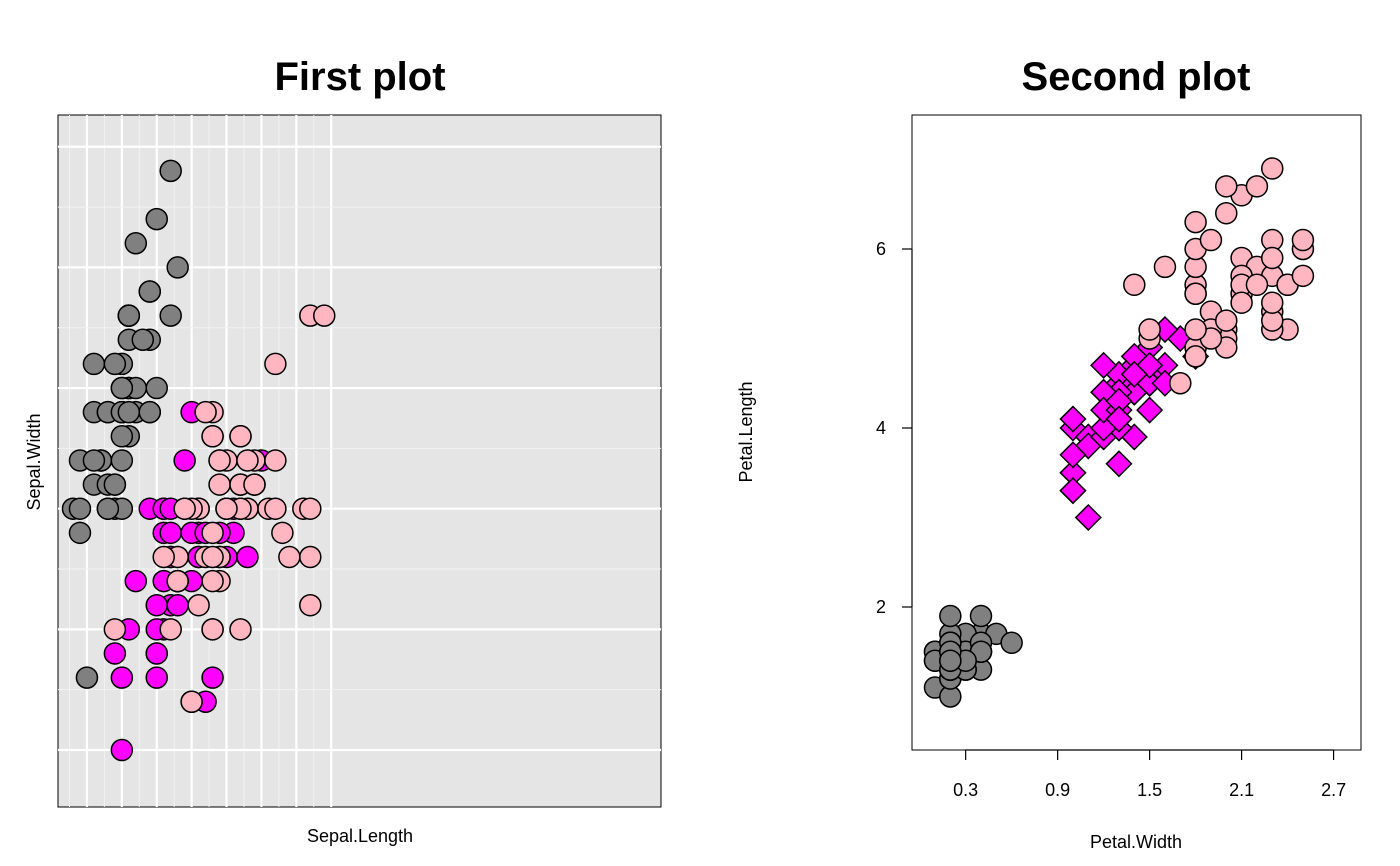 The image size is (1400, 866). Describe the element at coordinates (1333, 790) in the screenshot. I see `x-tick-label: 2.7` at that location.